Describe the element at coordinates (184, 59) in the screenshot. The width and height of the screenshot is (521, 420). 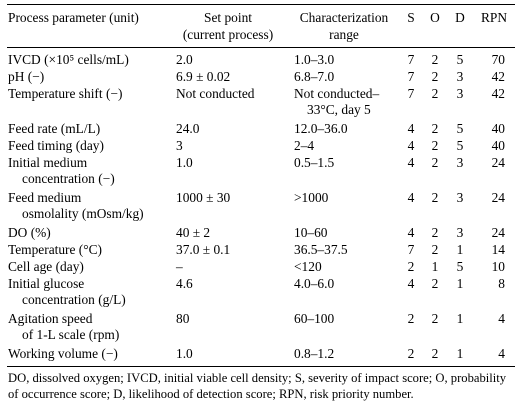
I see `row-setpoint: 2.0` at that location.